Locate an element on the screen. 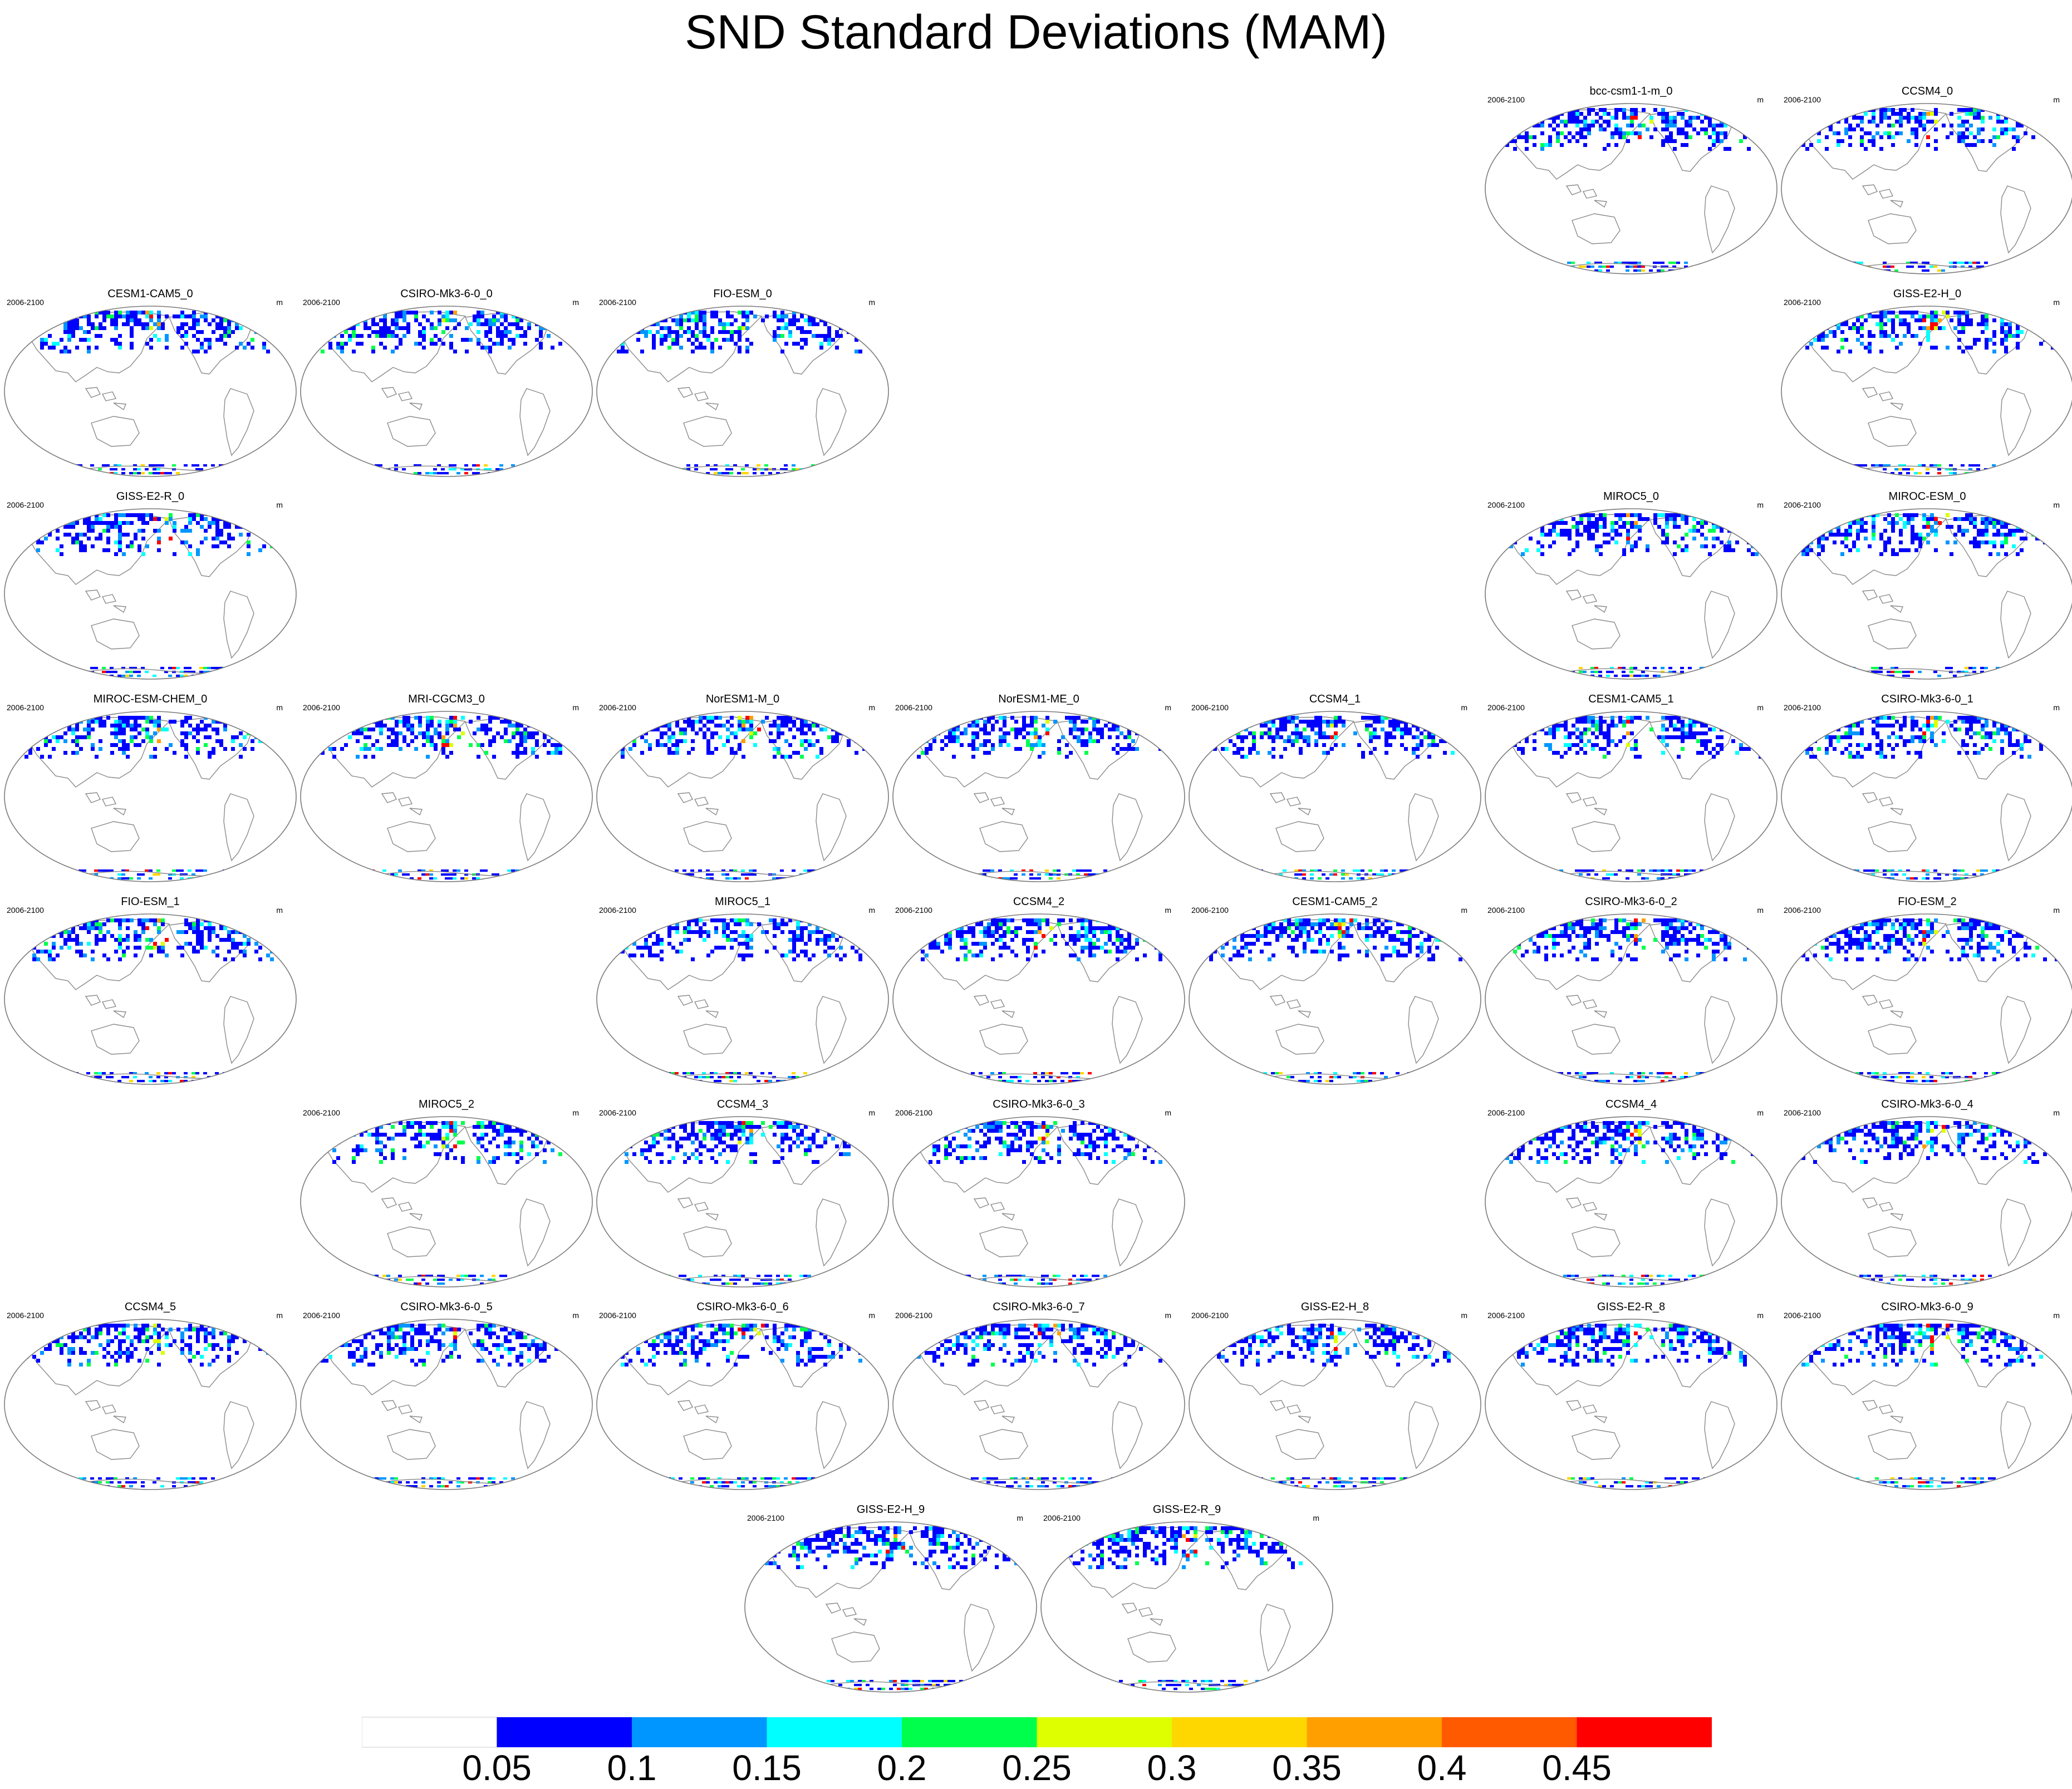 This screenshot has height=1789, width=2072. coastline is located at coordinates (402, 804).